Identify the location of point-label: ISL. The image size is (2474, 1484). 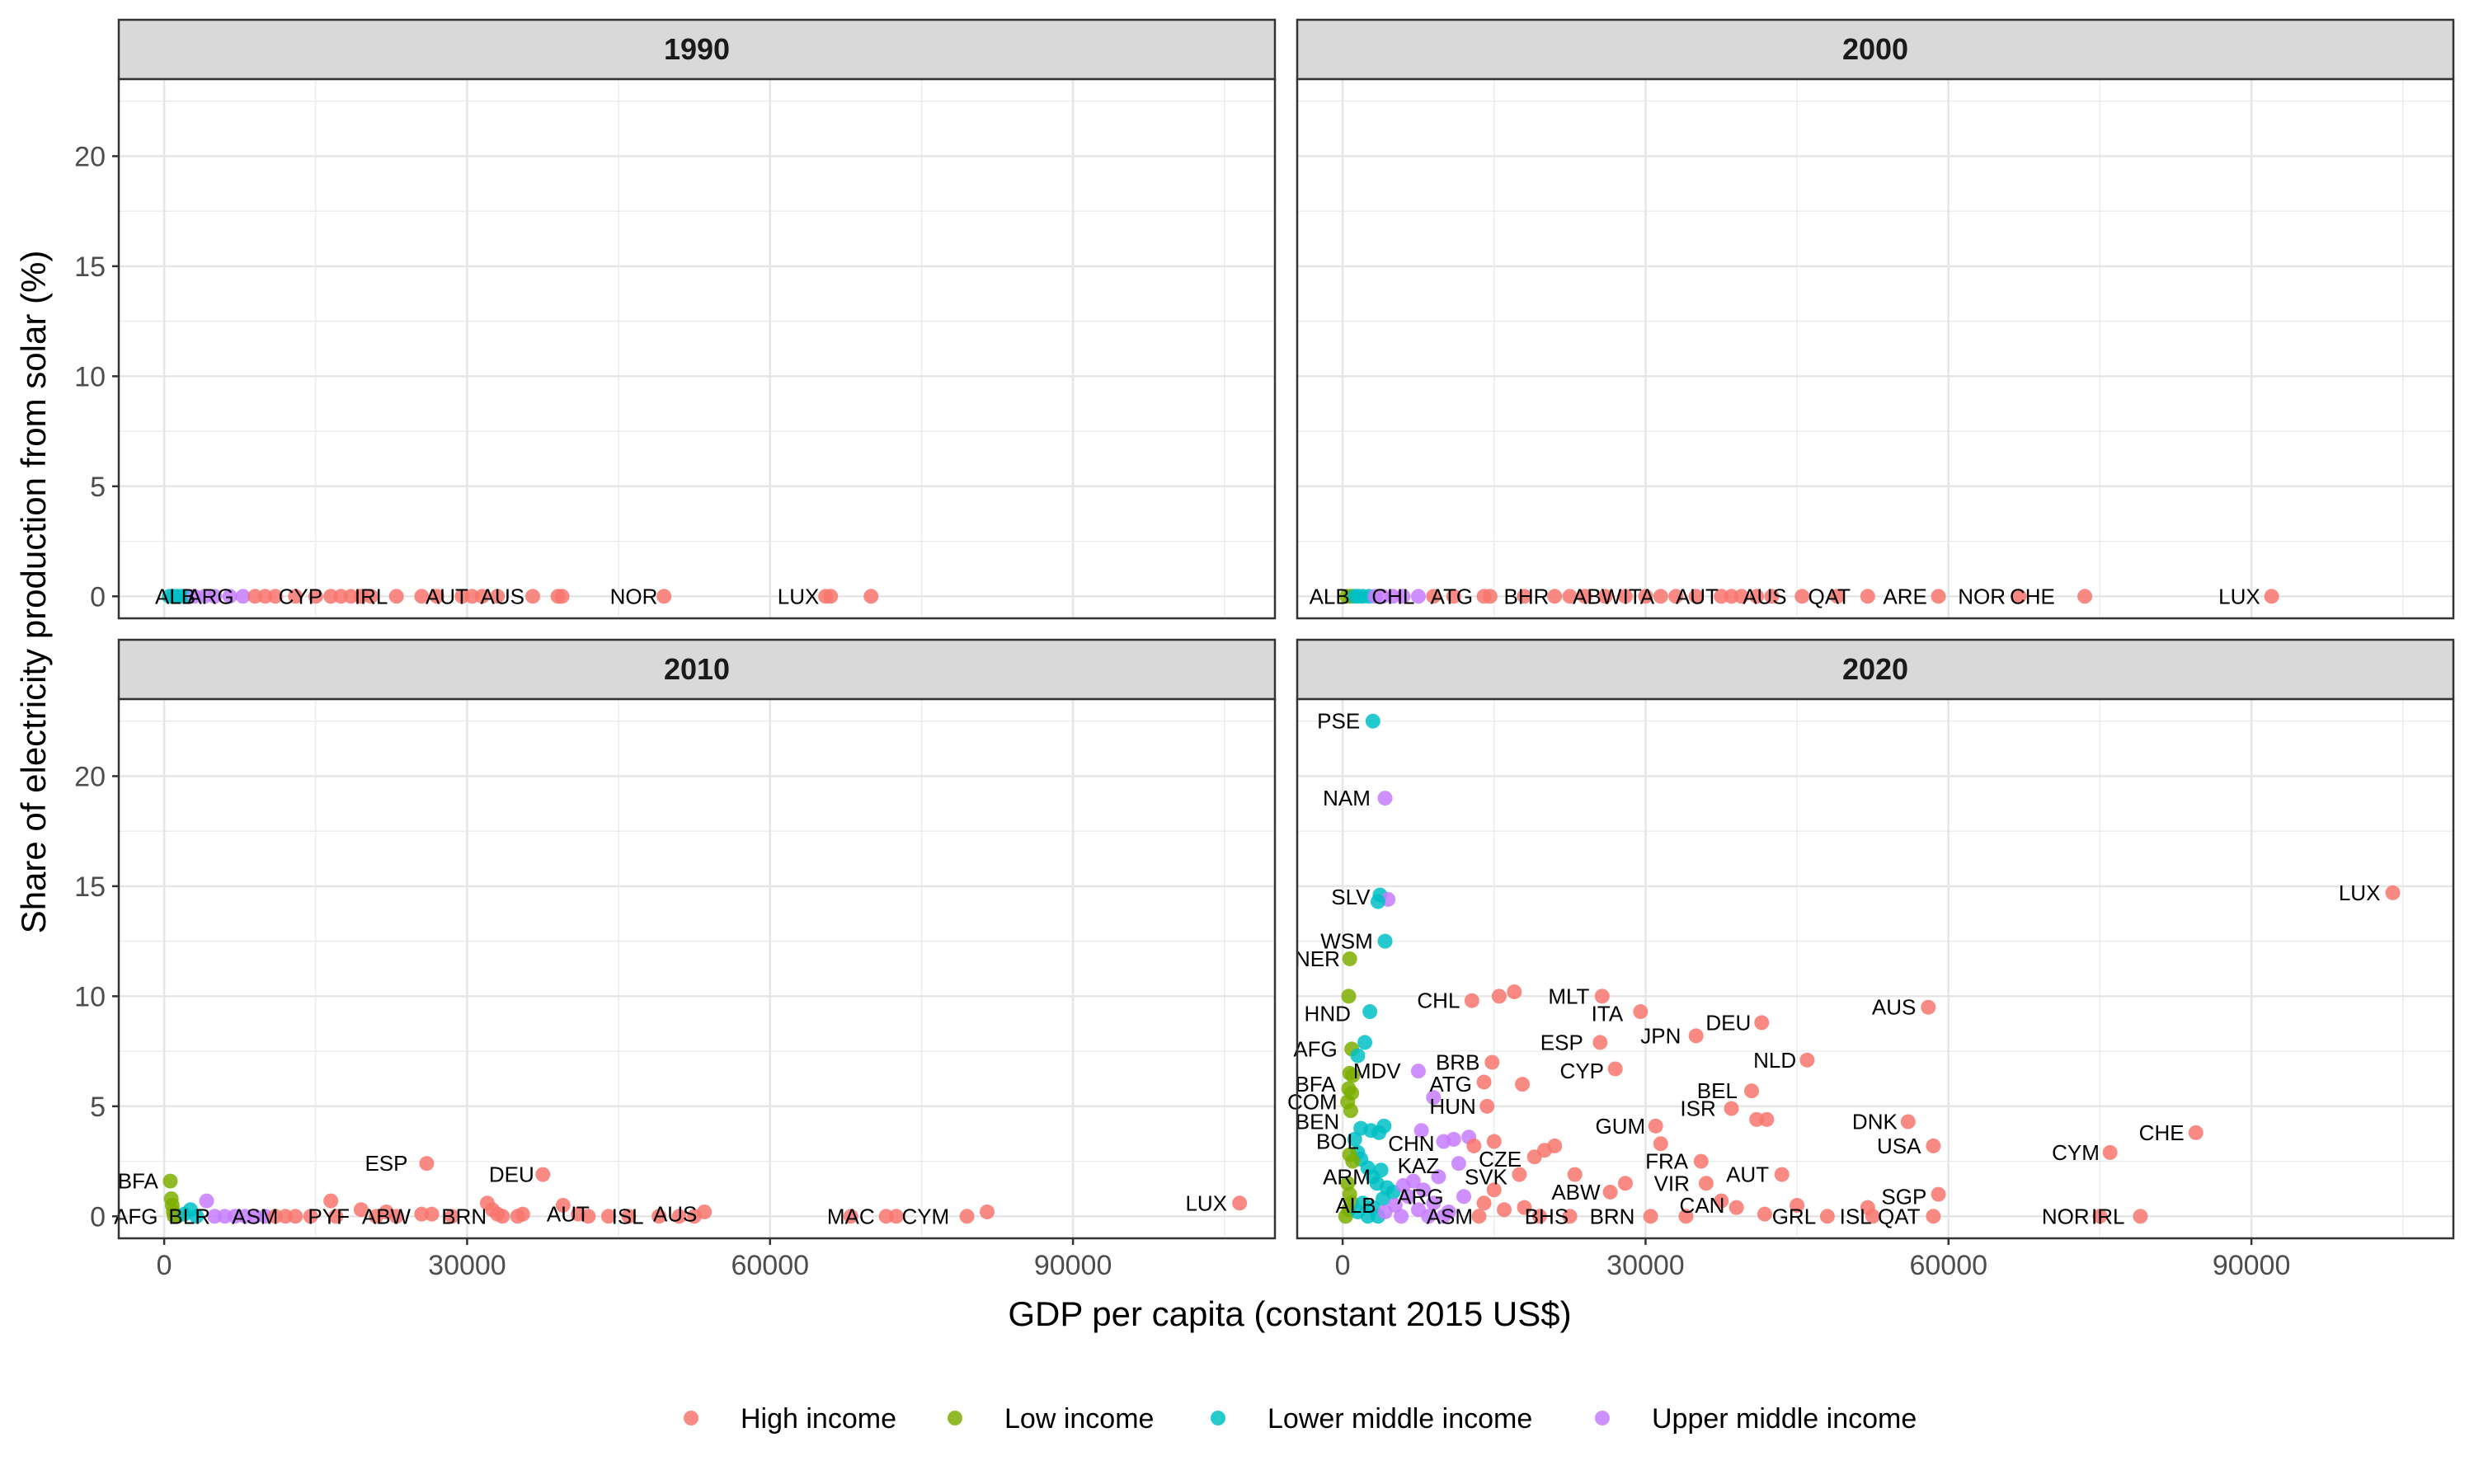
(1856, 1216).